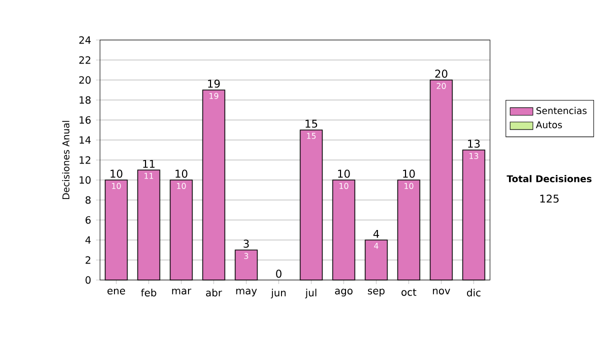 Image resolution: width=600 pixels, height=340 pixels. What do you see at coordinates (182, 291) in the screenshot?
I see `x-tick-label: mar` at bounding box center [182, 291].